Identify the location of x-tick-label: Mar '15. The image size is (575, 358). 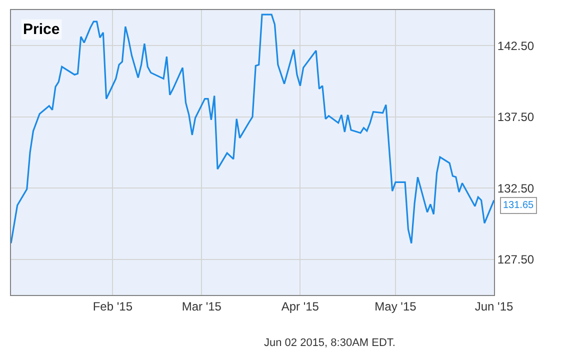
(202, 306).